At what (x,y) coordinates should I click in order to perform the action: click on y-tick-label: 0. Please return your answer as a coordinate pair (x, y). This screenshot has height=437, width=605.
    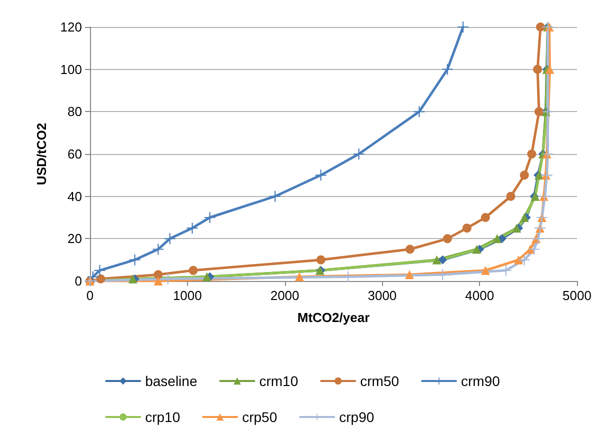
    Looking at the image, I should click on (78, 281).